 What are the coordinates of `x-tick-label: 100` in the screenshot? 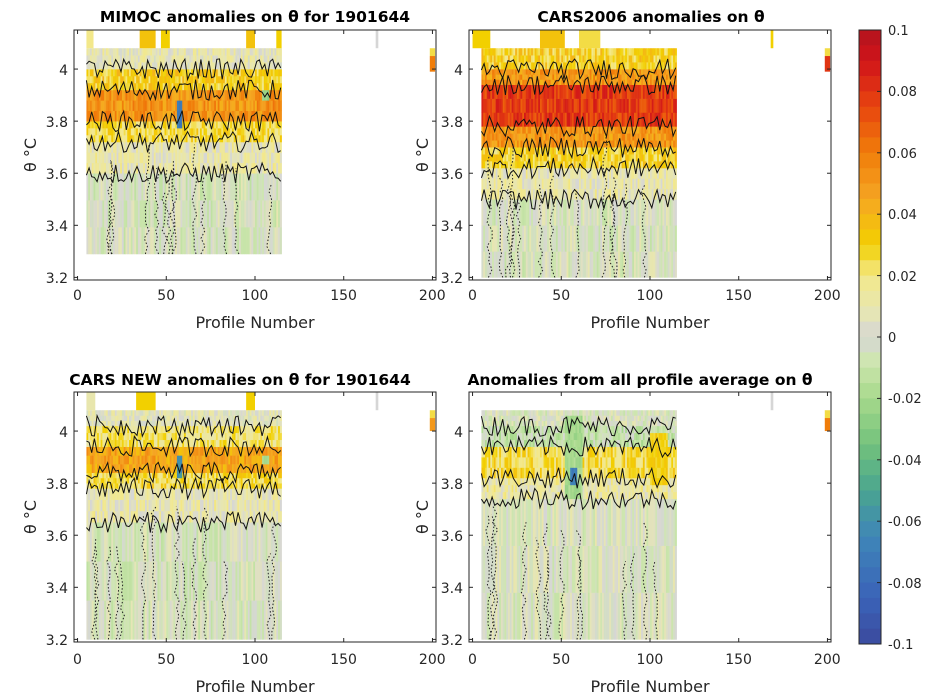 It's located at (255, 296).